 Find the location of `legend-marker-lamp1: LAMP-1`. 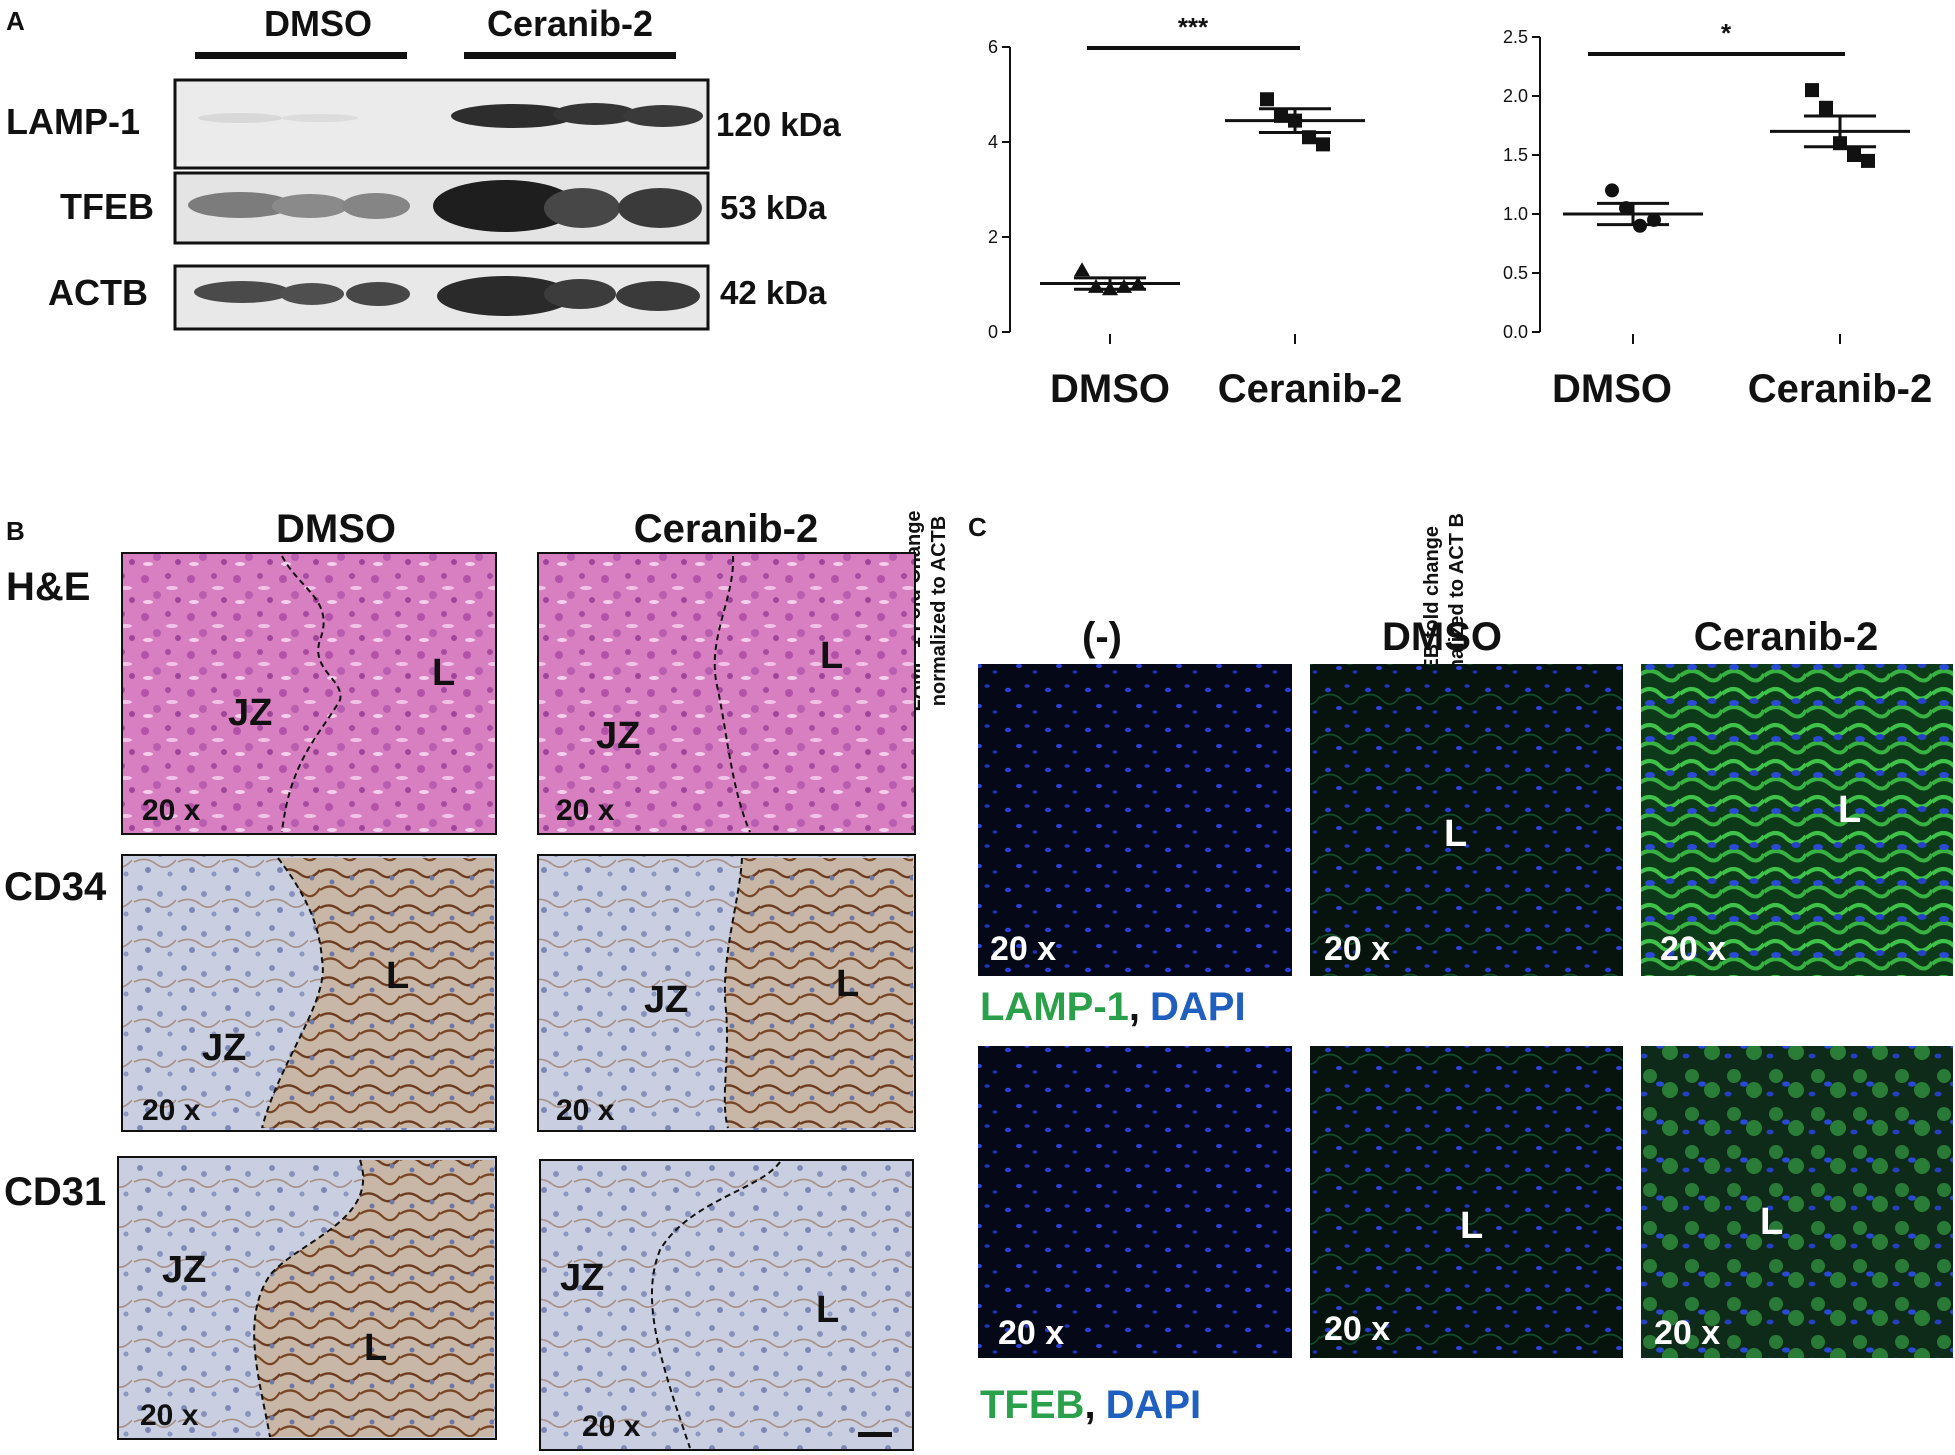

legend-marker-lamp1: LAMP-1 is located at coordinates (1054, 1007).